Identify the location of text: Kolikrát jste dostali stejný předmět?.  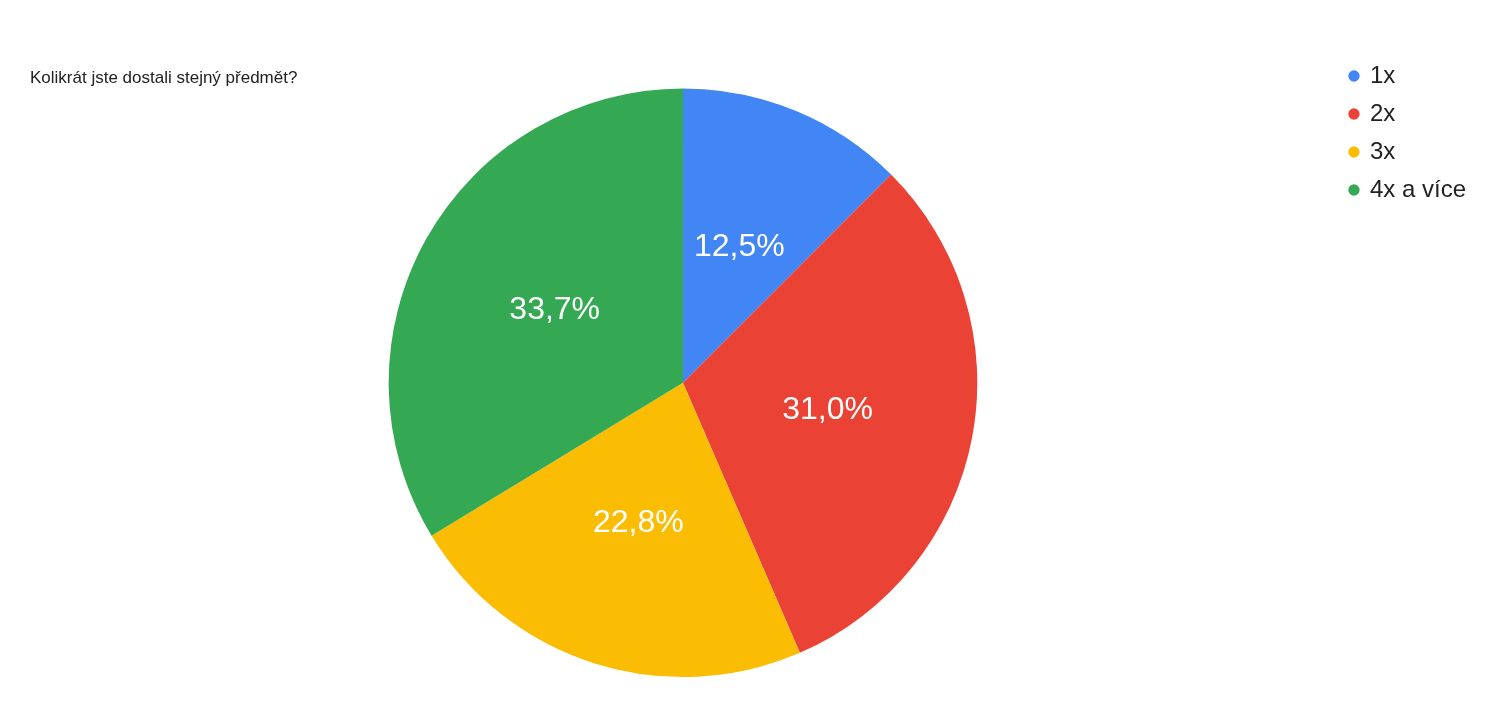
(164, 77).